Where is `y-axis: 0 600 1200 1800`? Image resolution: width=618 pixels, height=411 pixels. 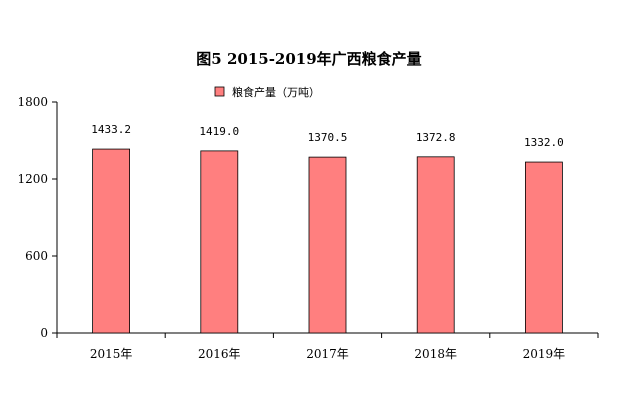 y-axis: 0 600 1200 1800 is located at coordinates (37, 217).